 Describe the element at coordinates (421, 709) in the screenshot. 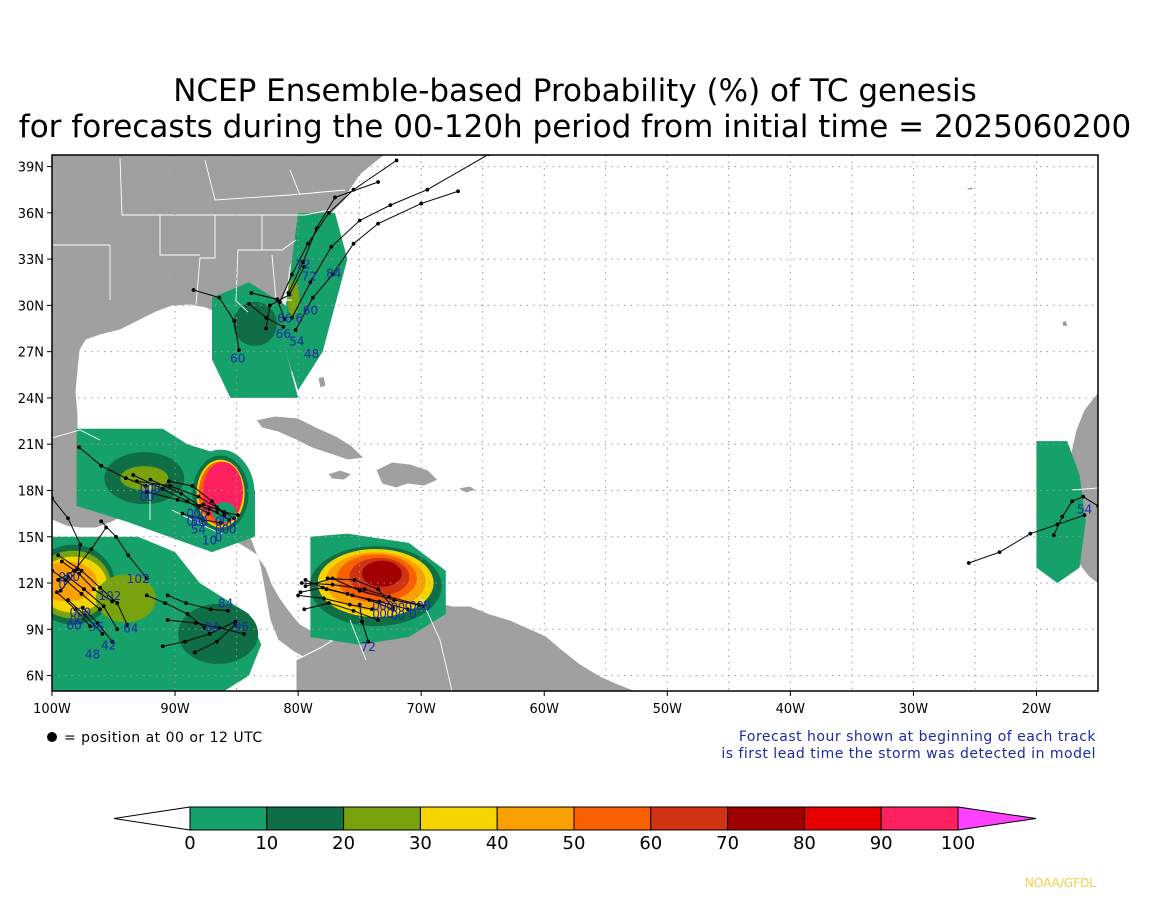

I see `lon-tick-label: 70W` at that location.